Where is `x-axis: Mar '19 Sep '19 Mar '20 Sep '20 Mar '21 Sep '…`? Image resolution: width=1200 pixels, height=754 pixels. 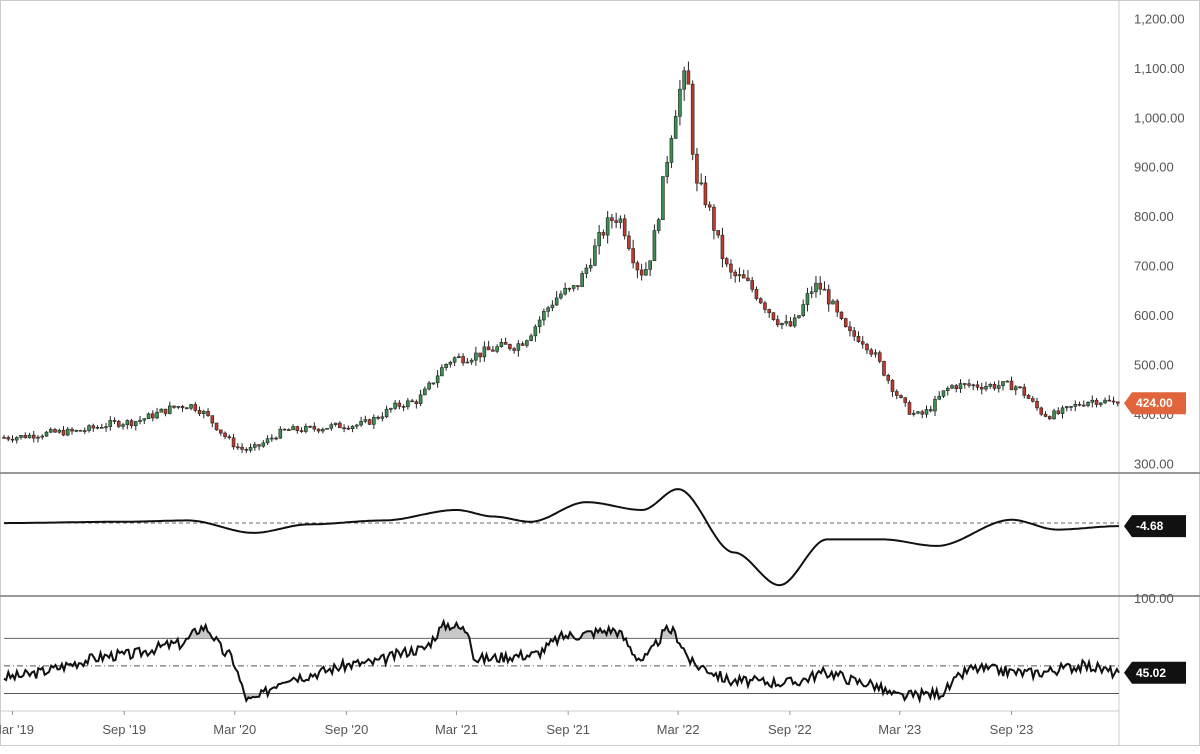 x-axis: Mar '19 Sep '19 Mar '20 Sep '20 Mar '21 Sep '… is located at coordinates (516, 724).